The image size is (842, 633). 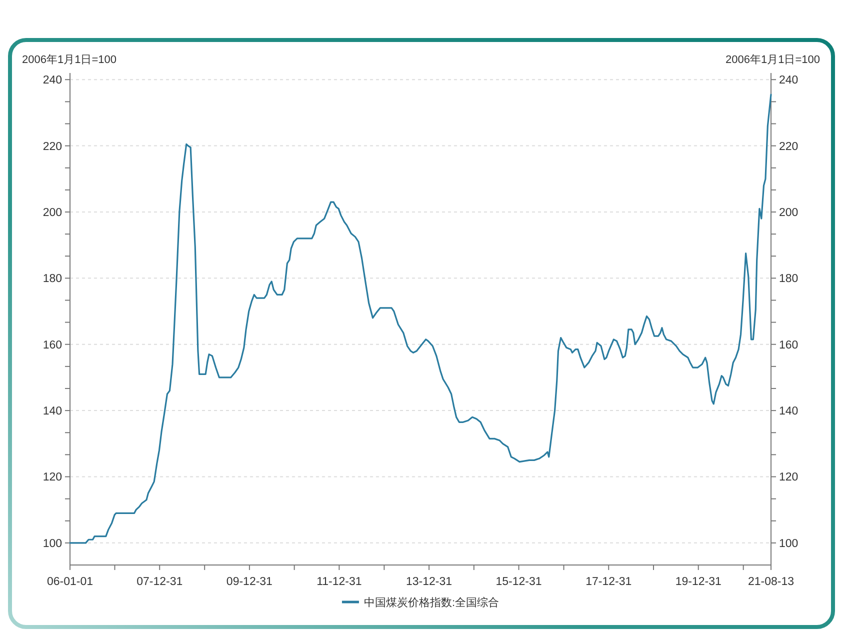 I want to click on x-tick-label: 09-12-31, so click(x=249, y=582).